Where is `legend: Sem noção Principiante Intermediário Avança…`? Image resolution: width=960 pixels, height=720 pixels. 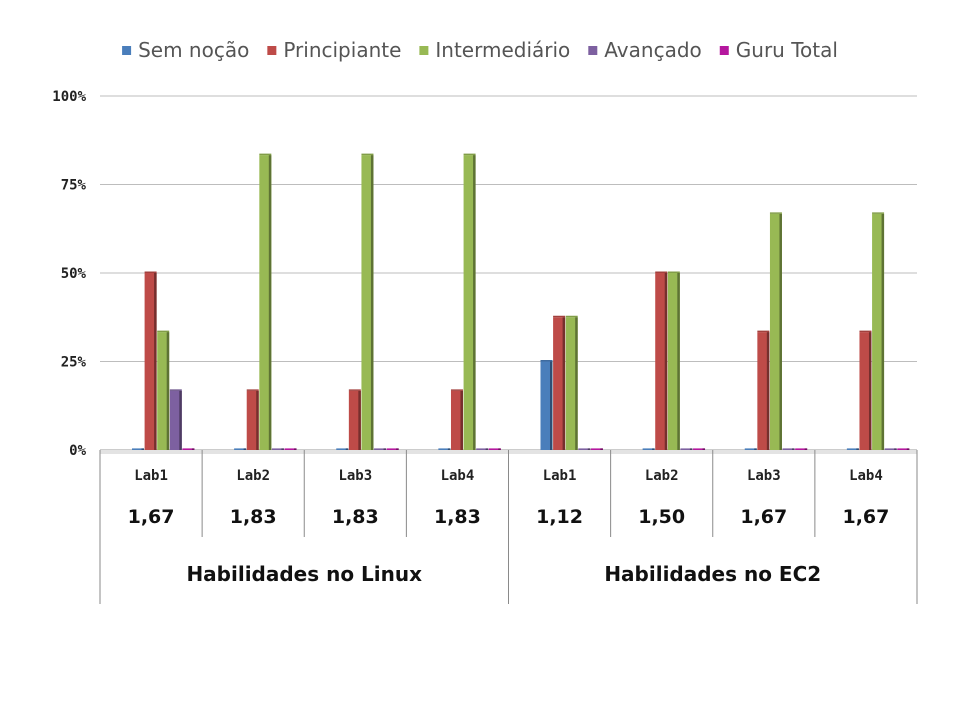
legend: Sem noção Principiante Intermediário Avança… is located at coordinates (480, 50).